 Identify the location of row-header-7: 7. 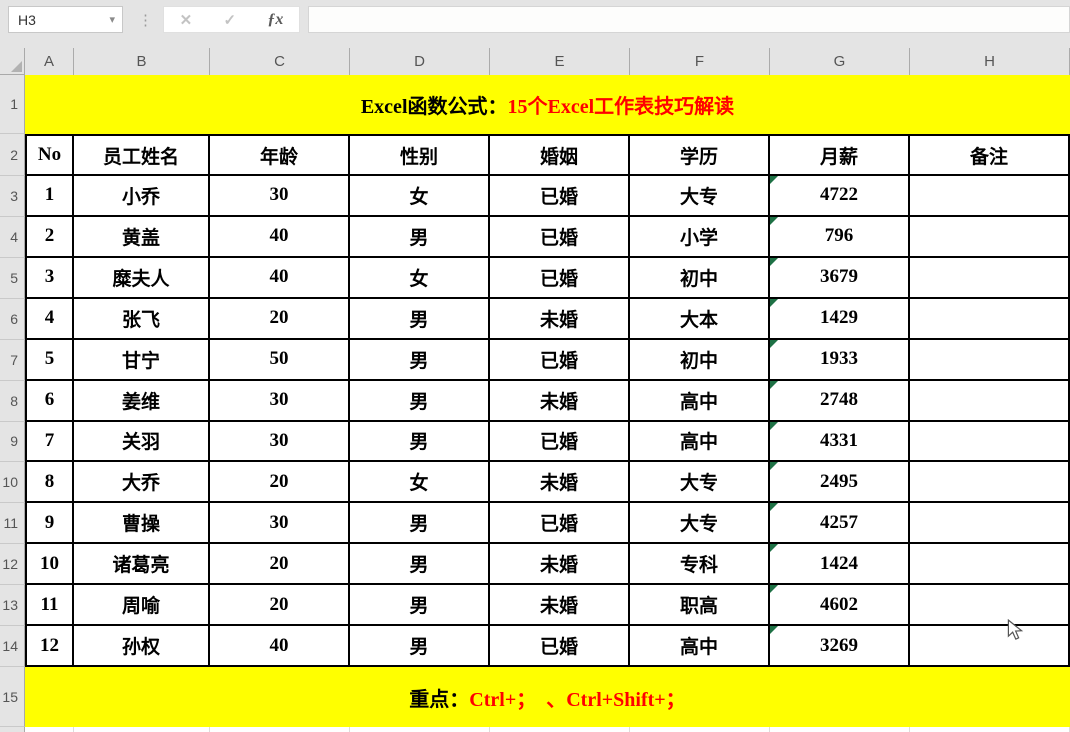
(12, 360).